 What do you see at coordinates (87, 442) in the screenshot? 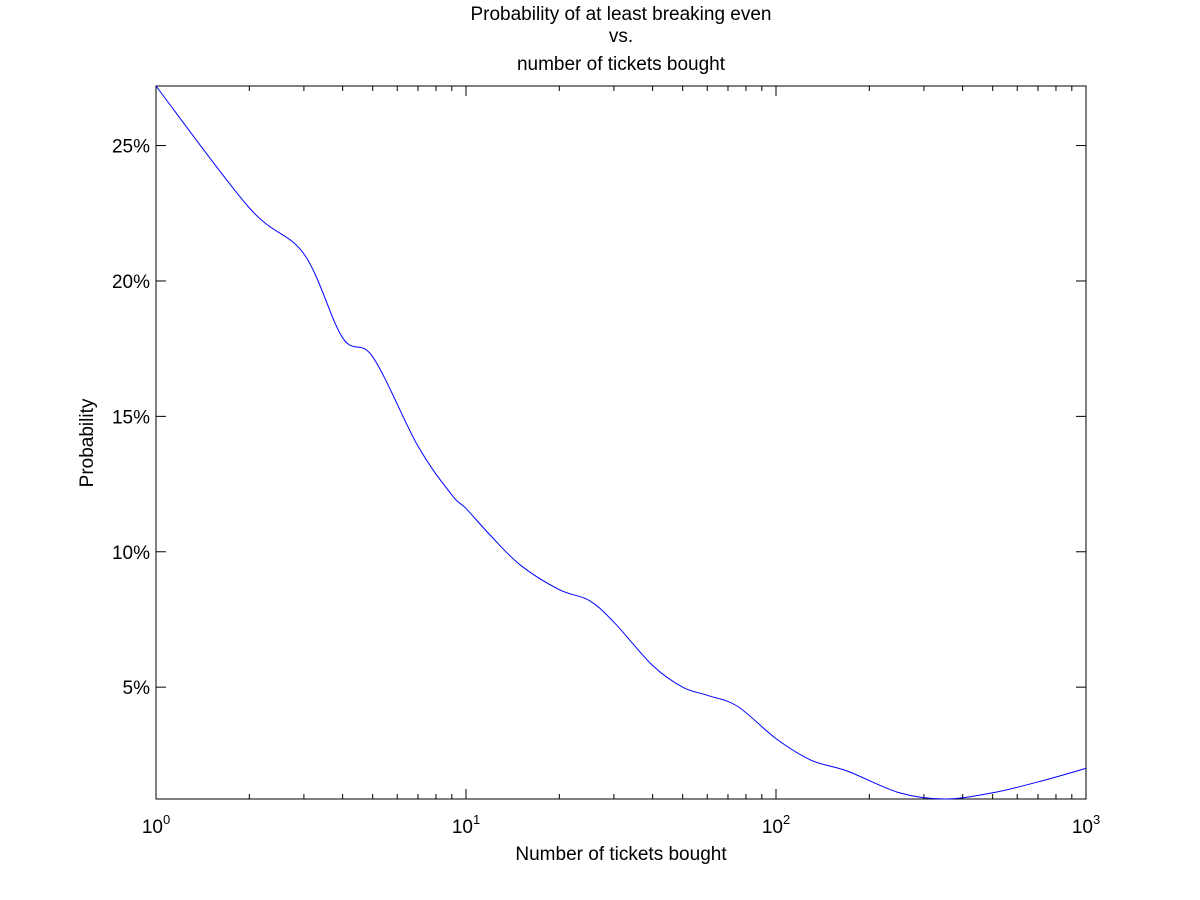
I see `y-axis-label: Probability` at bounding box center [87, 442].